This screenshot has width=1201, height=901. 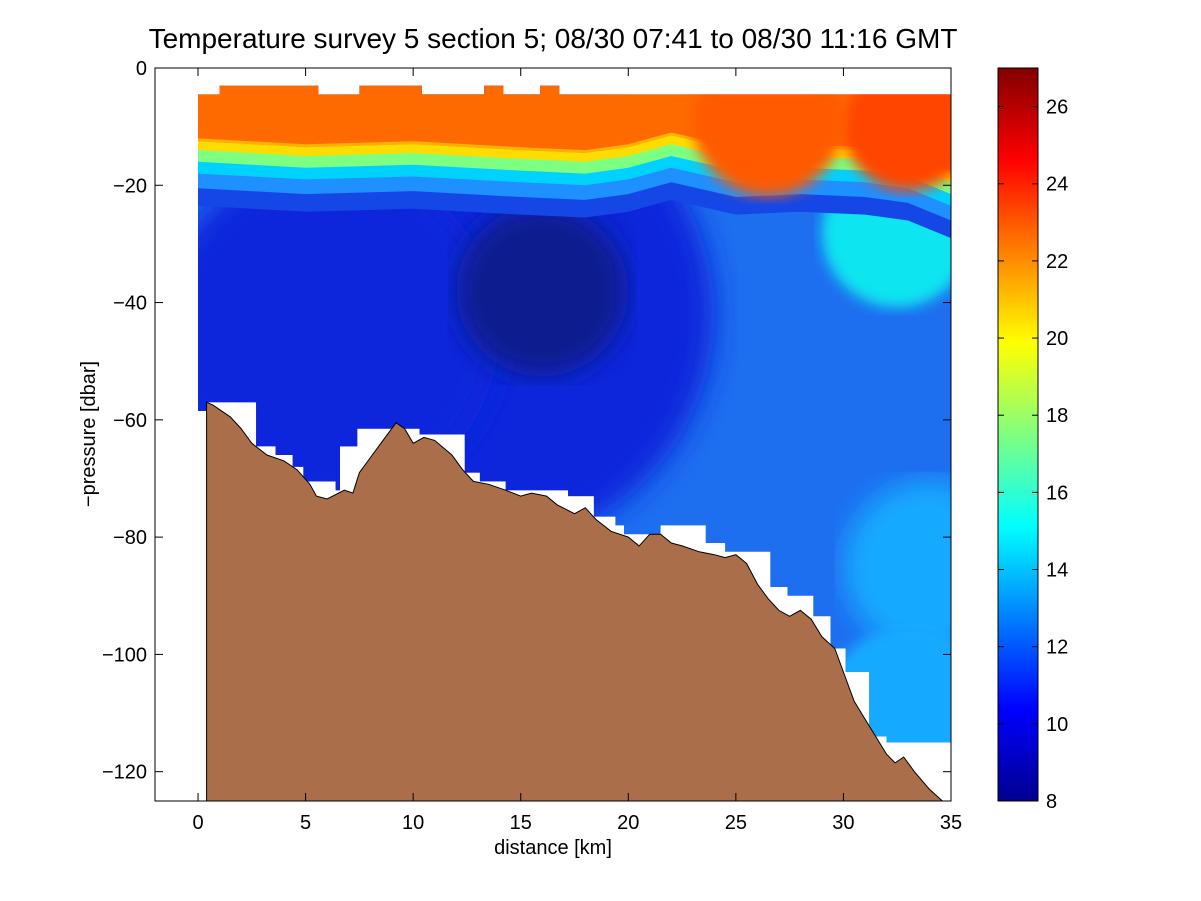 I want to click on colorbar: 8 10 12 14 16 18 20 22 24 26, so click(x=1032, y=440).